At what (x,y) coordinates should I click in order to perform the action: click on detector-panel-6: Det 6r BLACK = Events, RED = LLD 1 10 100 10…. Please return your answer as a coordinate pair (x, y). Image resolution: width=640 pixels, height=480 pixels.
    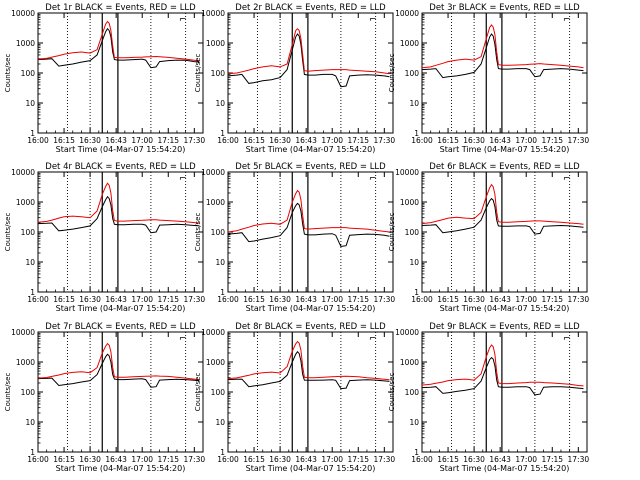
    Looking at the image, I should click on (488, 237).